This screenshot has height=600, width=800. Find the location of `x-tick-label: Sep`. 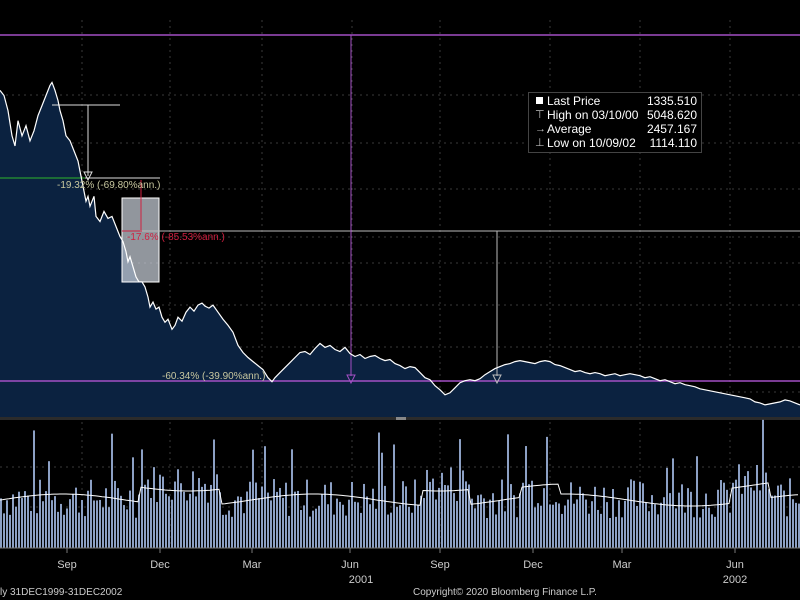

x-tick-label: Sep is located at coordinates (440, 565).